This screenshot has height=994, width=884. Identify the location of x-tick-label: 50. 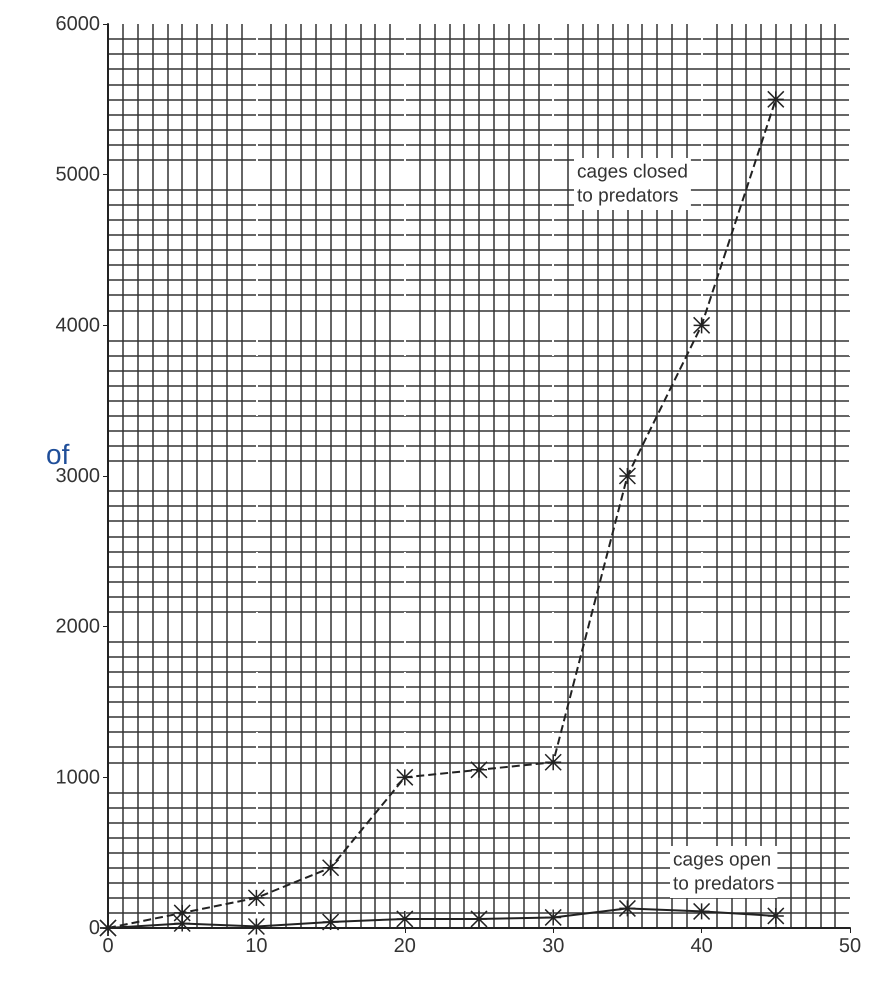
(850, 946).